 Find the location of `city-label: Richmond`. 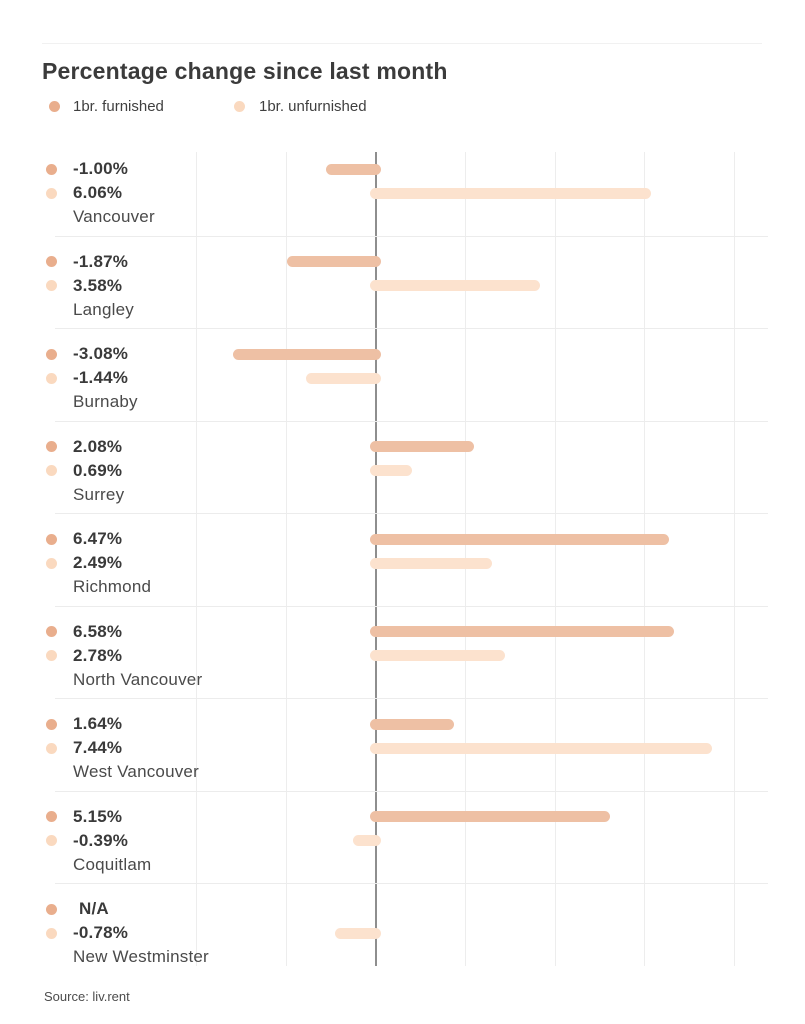

city-label: Richmond is located at coordinates (112, 586).